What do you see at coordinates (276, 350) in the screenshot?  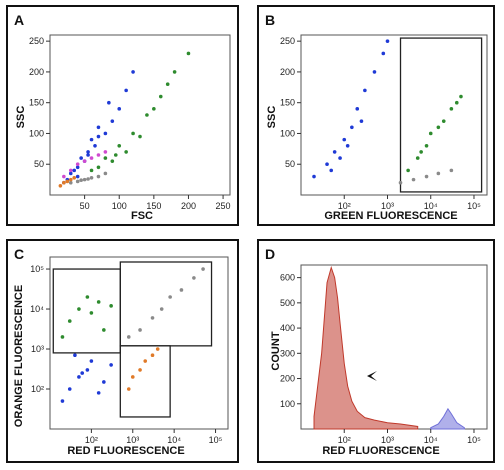 I see `y-axis-label-d: COUNT` at bounding box center [276, 350].